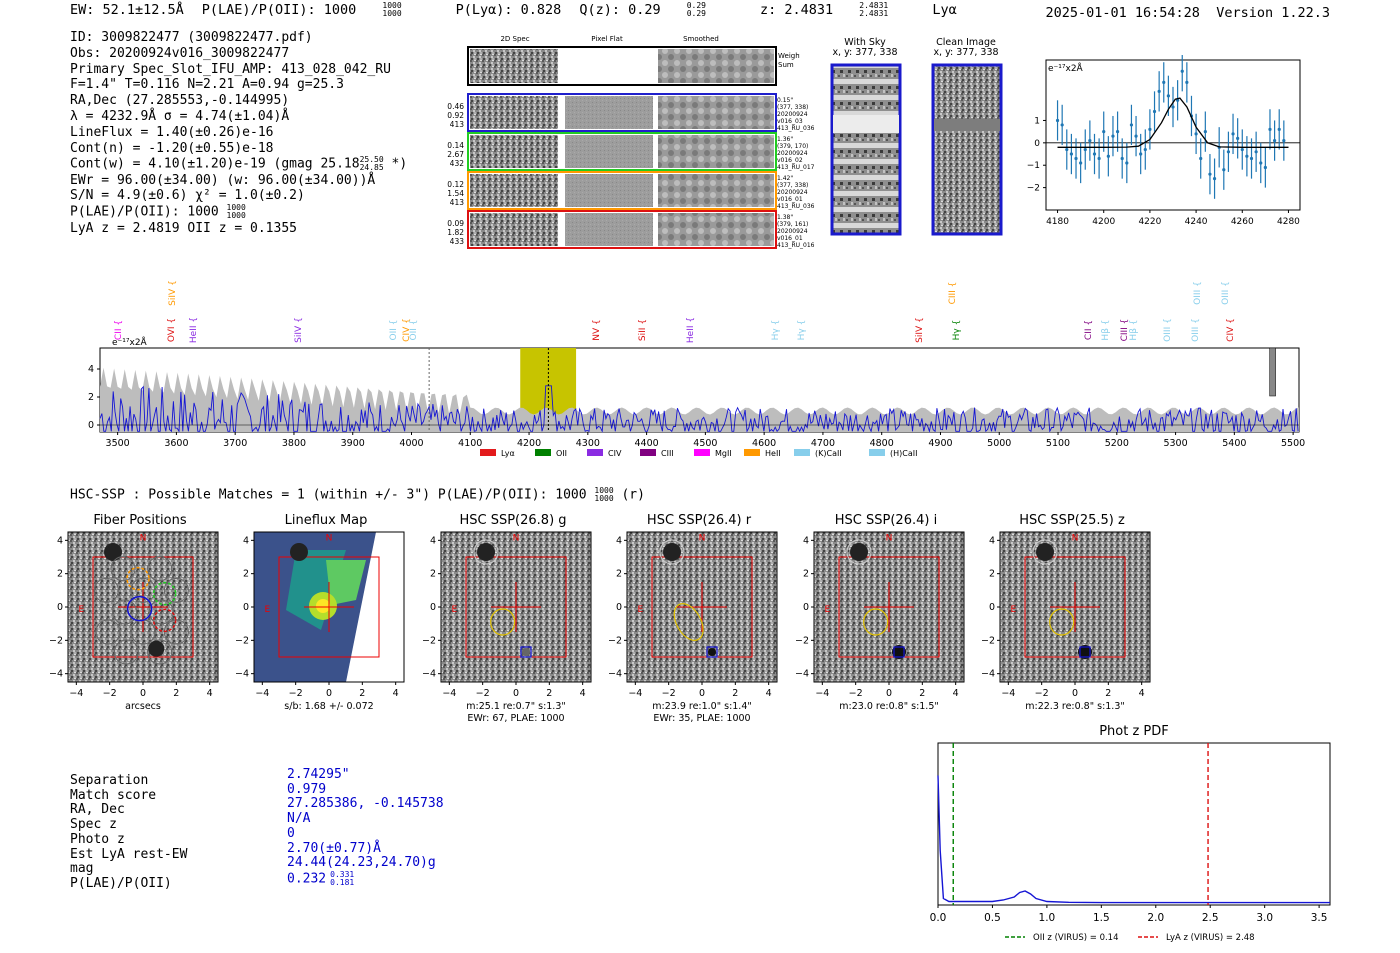 This screenshot has width=1400, height=953. Describe the element at coordinates (180, 53) in the screenshot. I see `info-obs: Obs: 20200924v016_3009822477` at that location.